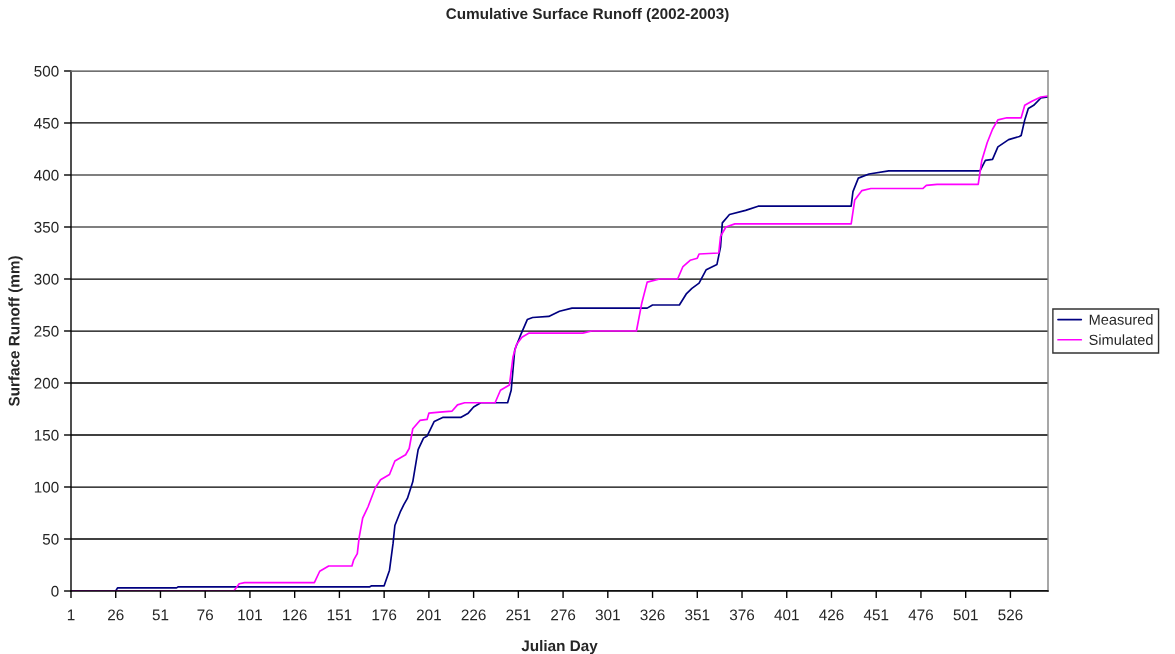 This screenshot has width=1175, height=654. What do you see at coordinates (697, 615) in the screenshot?
I see `x-tick-label: 351` at bounding box center [697, 615].